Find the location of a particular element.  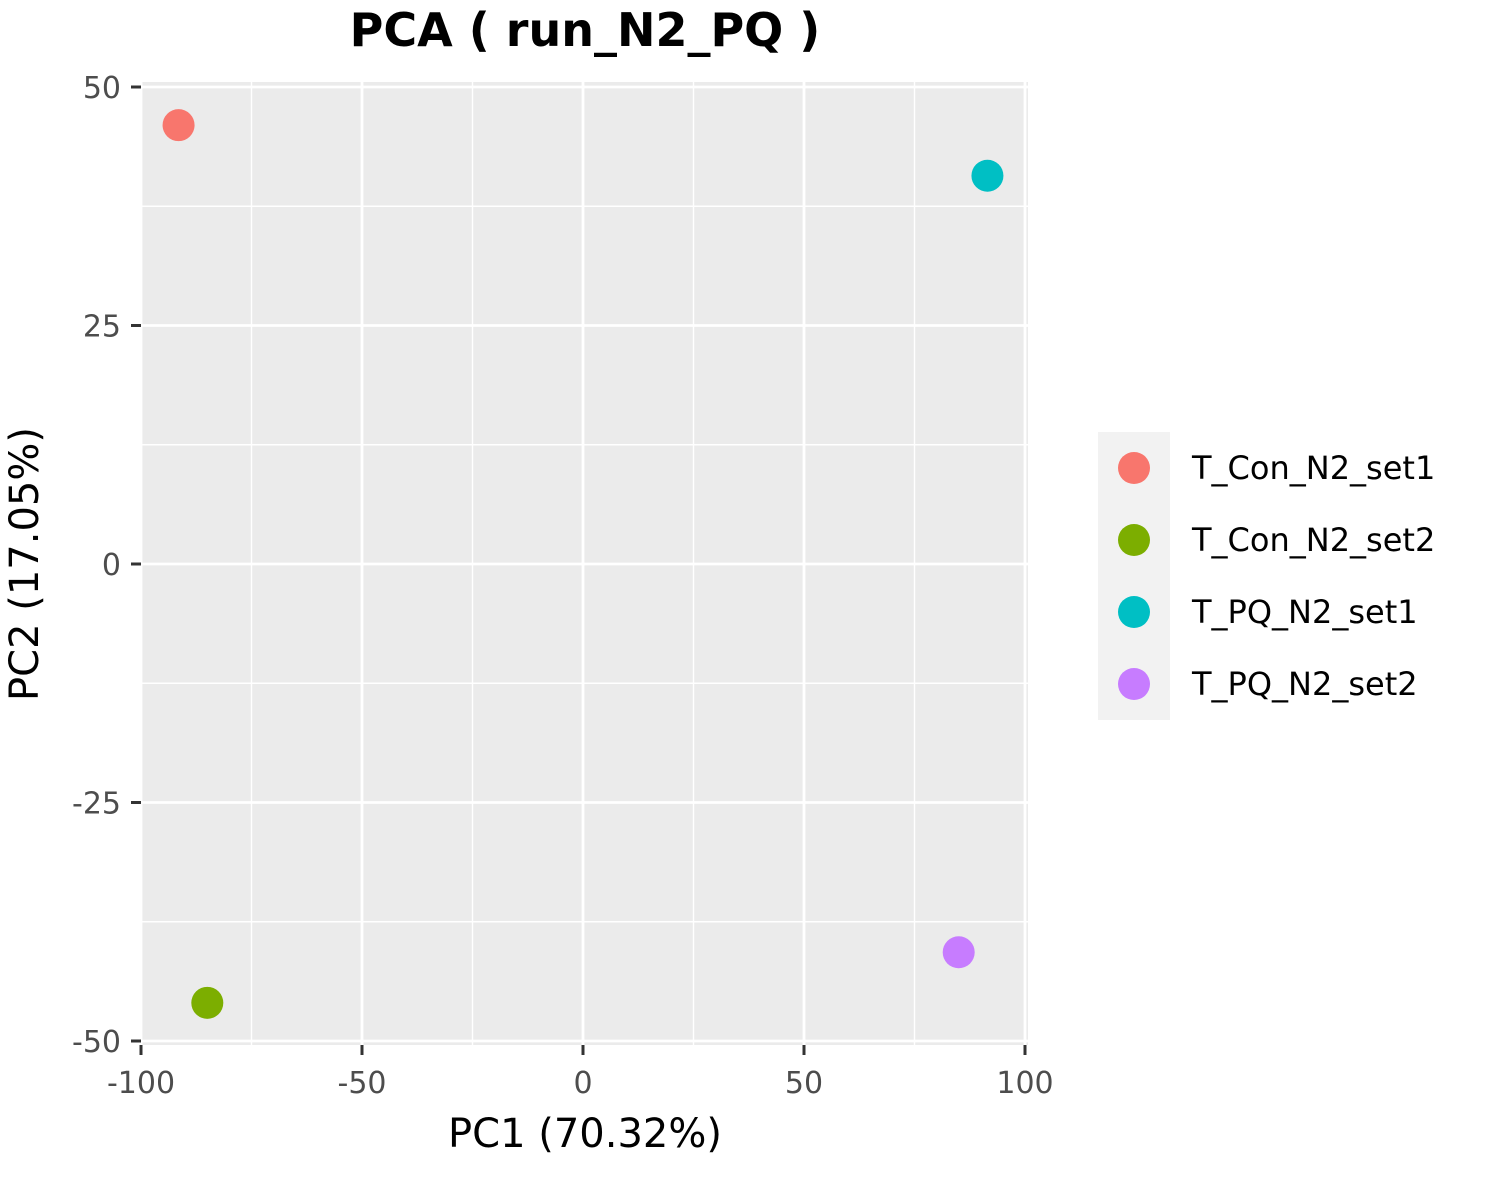

y-tick-label: 50 is located at coordinates (102, 88).